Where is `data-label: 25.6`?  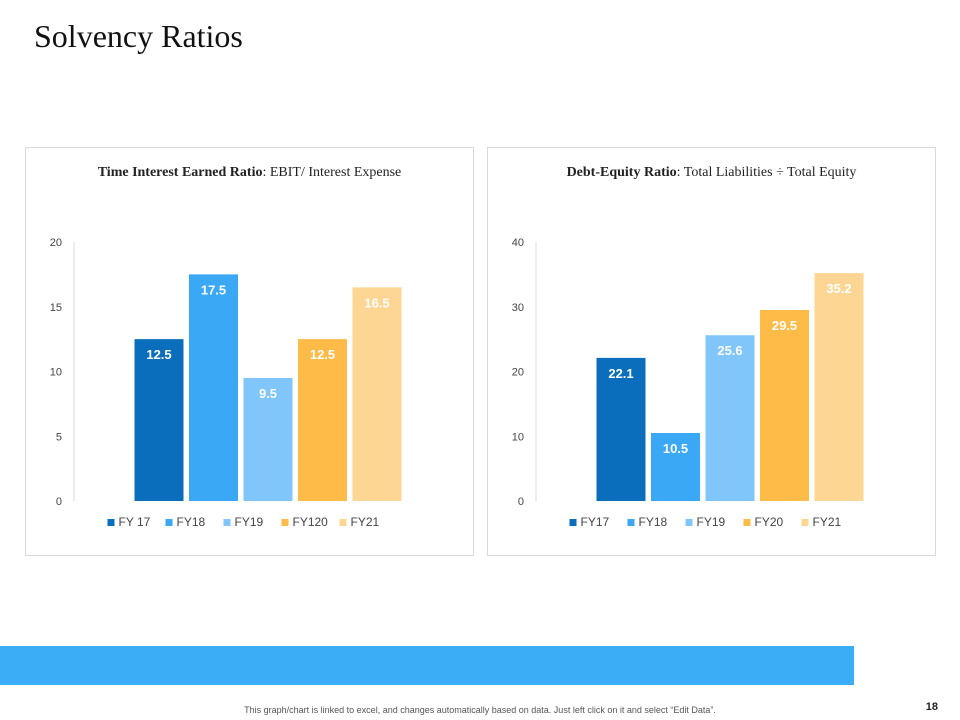 data-label: 25.6 is located at coordinates (729, 350).